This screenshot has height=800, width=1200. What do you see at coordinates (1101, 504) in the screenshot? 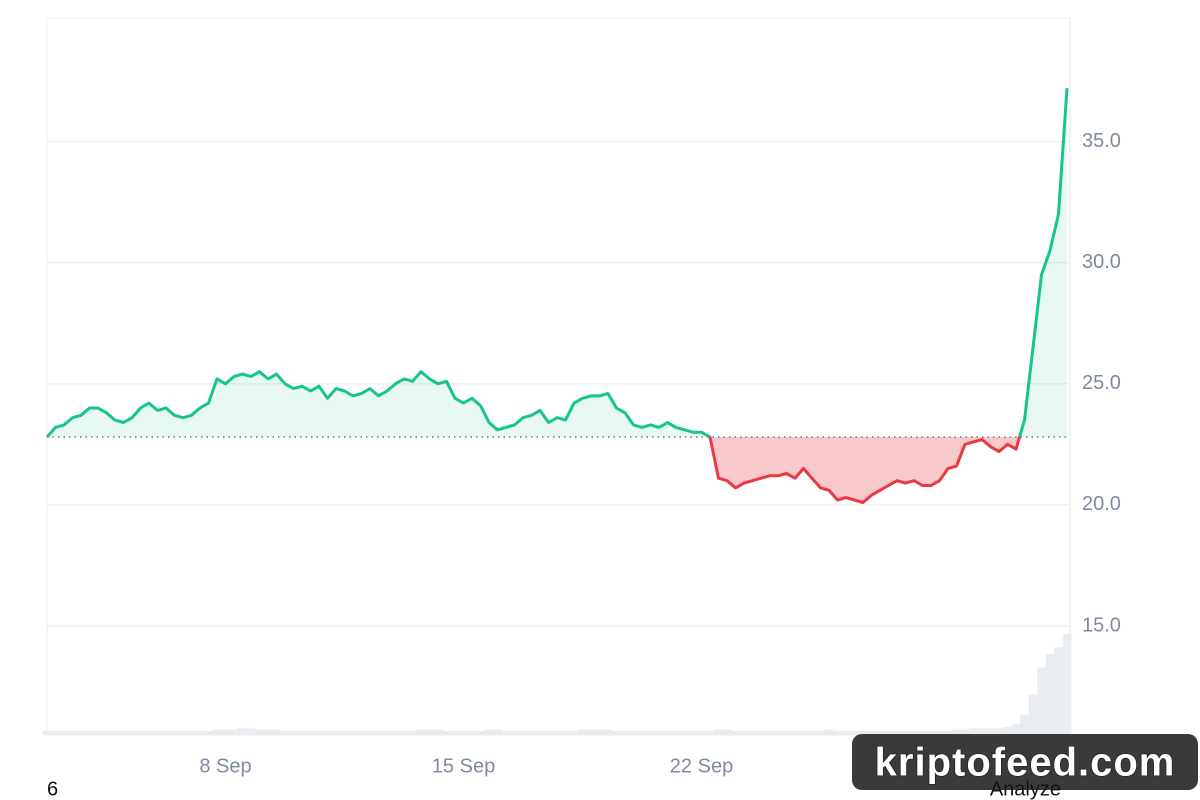
I see `y-tick-label: 20.0` at bounding box center [1101, 504].